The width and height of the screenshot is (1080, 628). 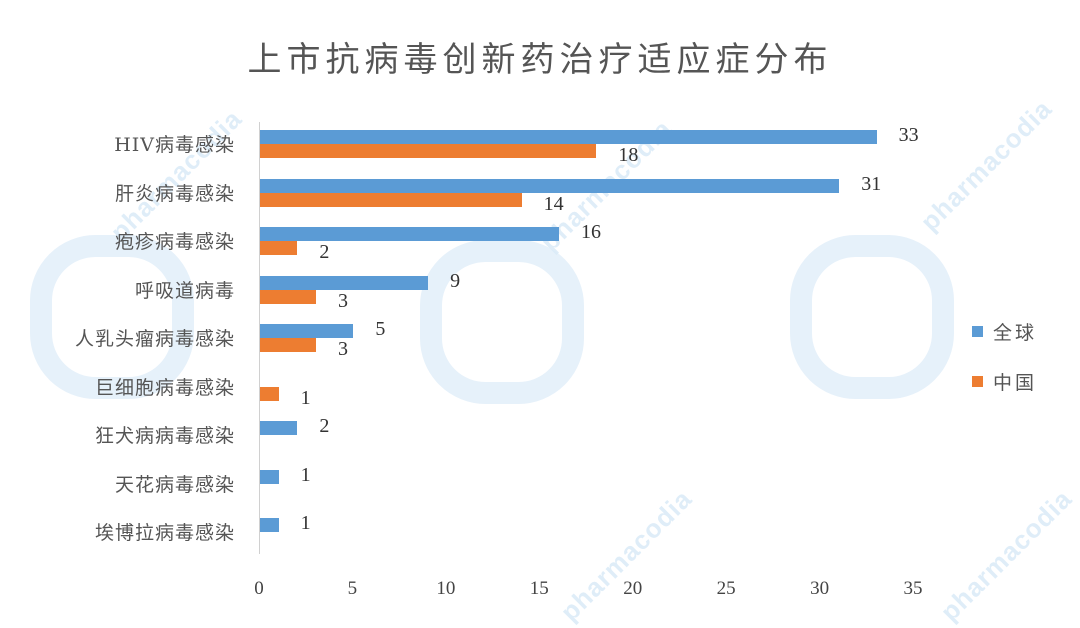 What do you see at coordinates (820, 588) in the screenshot?
I see `x-tick-label: 30` at bounding box center [820, 588].